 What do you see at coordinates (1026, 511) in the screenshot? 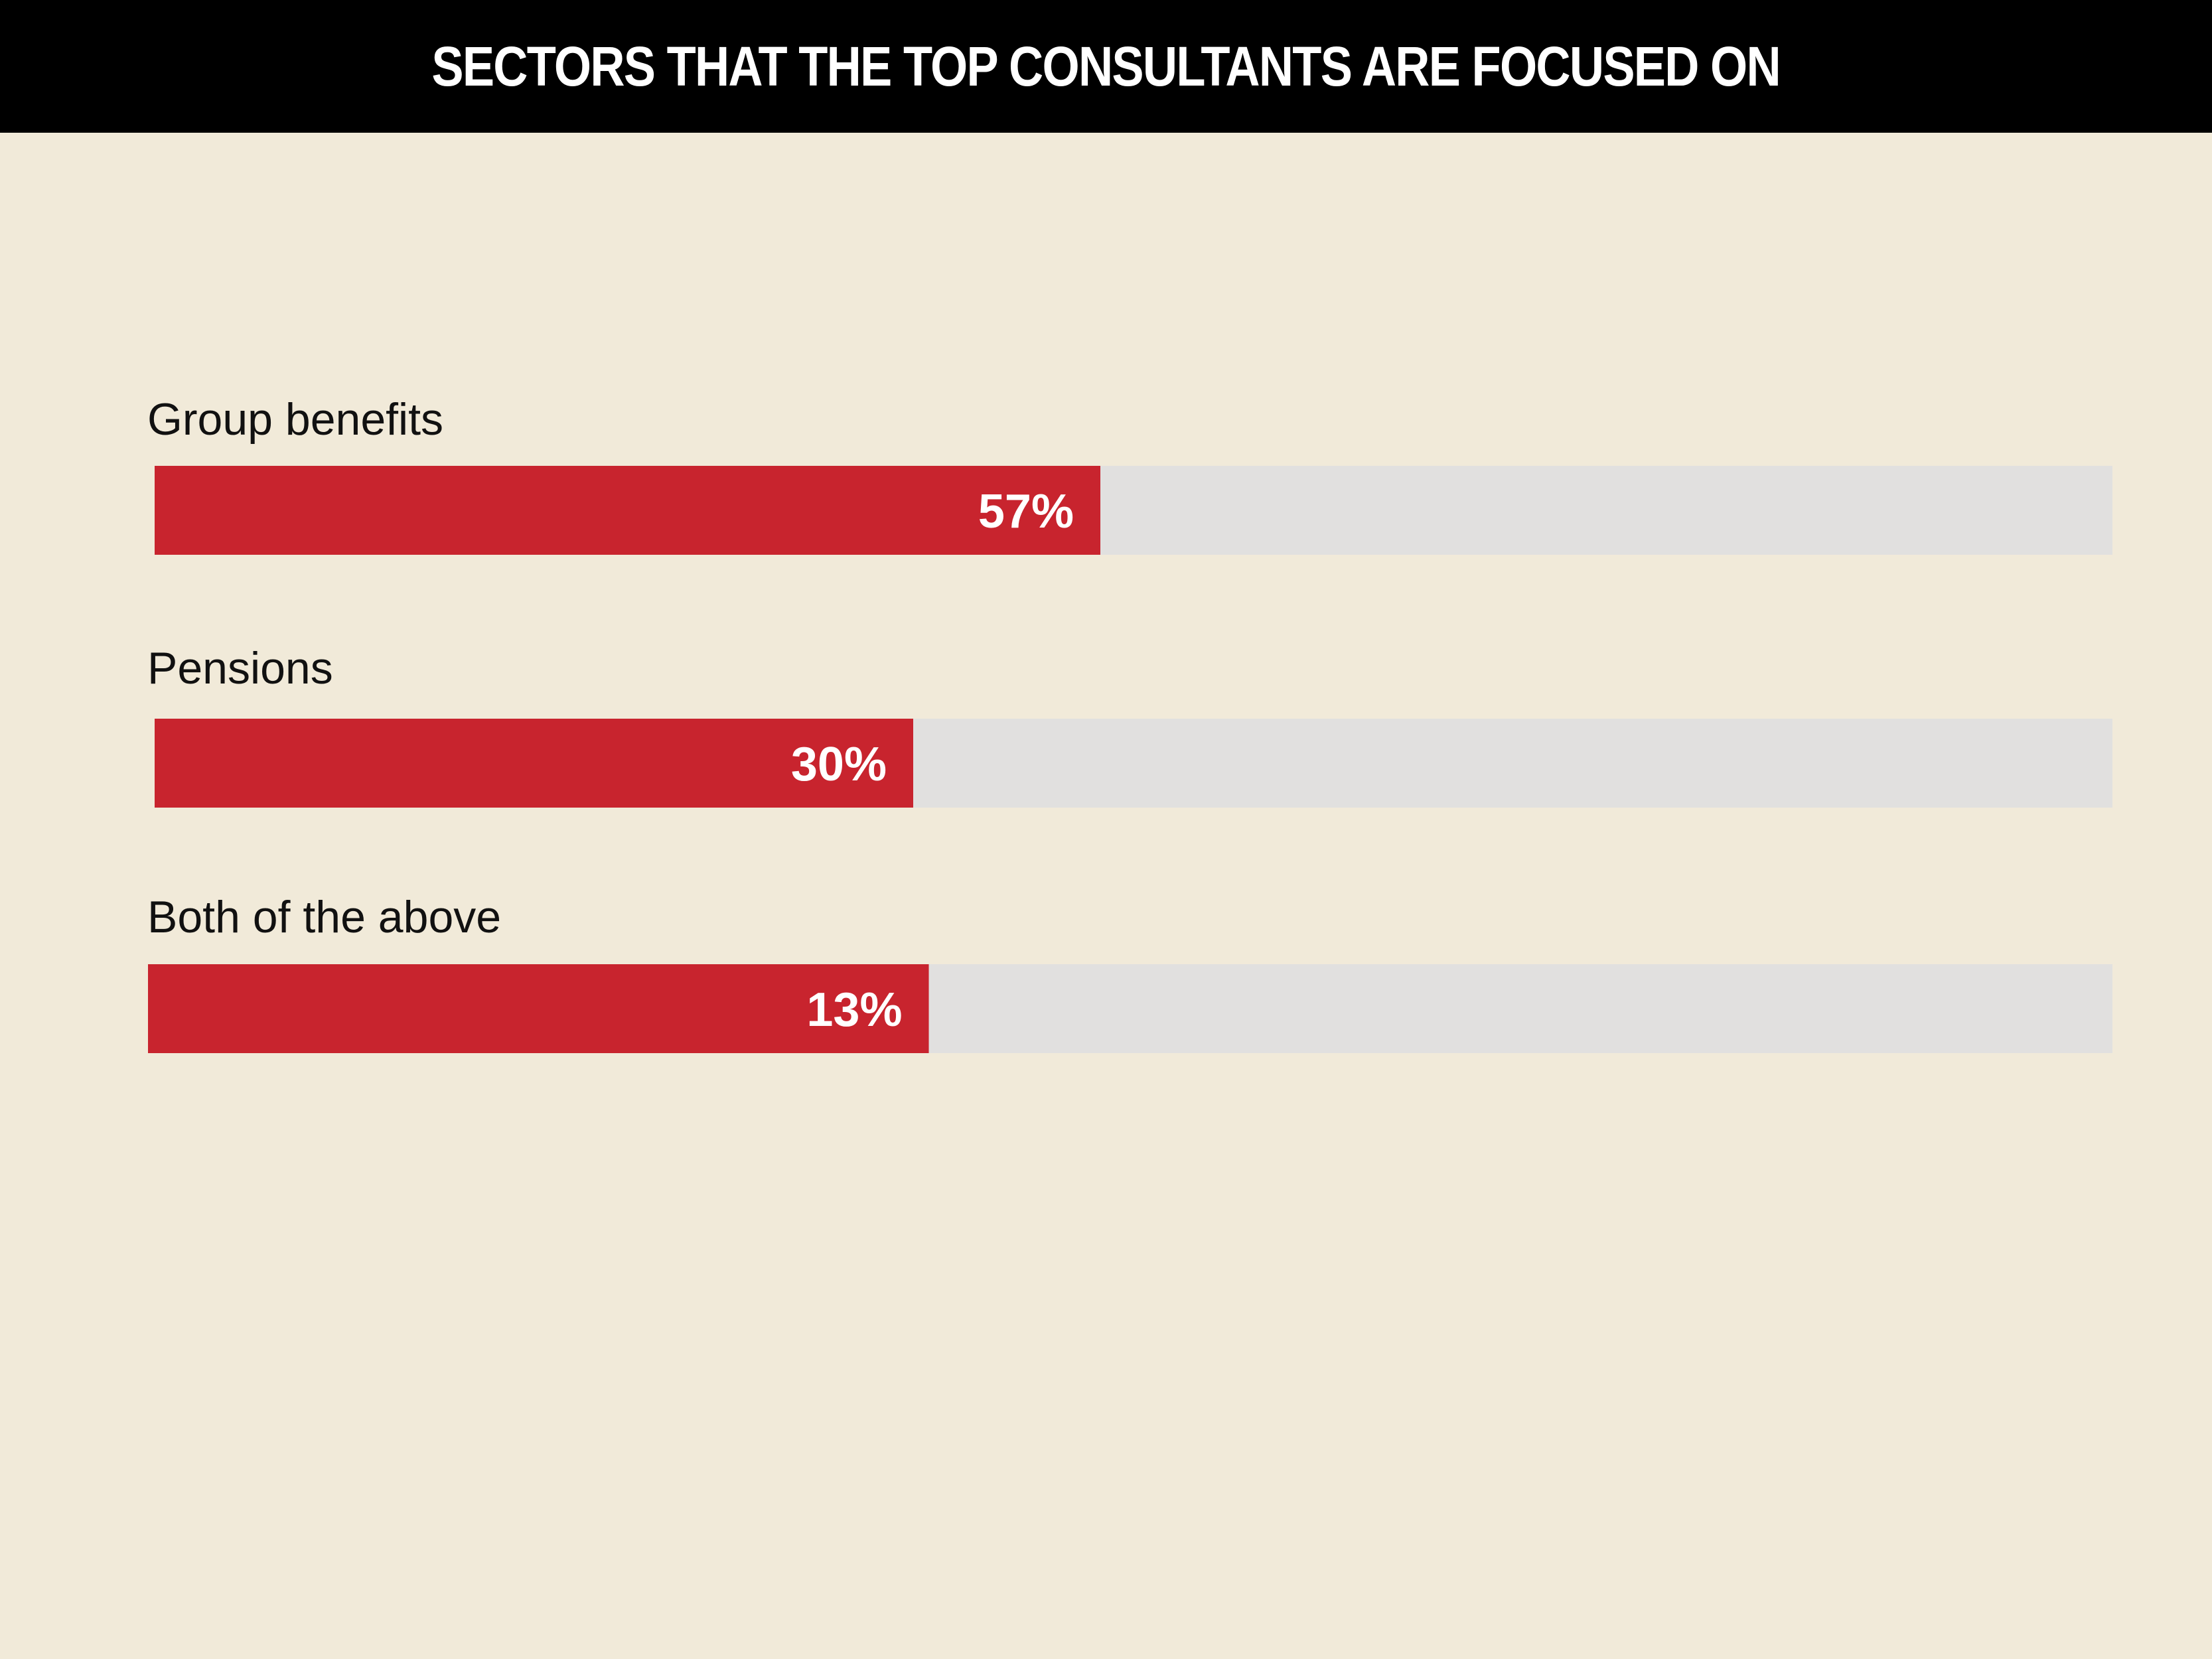
I see `value-label: 57%` at bounding box center [1026, 511].